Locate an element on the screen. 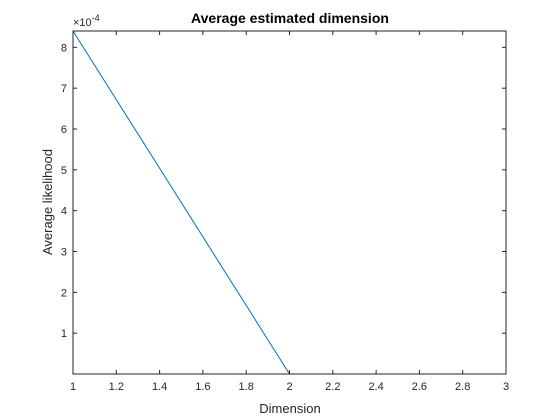 The image size is (560, 420). x-tick-label: 2.8 is located at coordinates (462, 387).